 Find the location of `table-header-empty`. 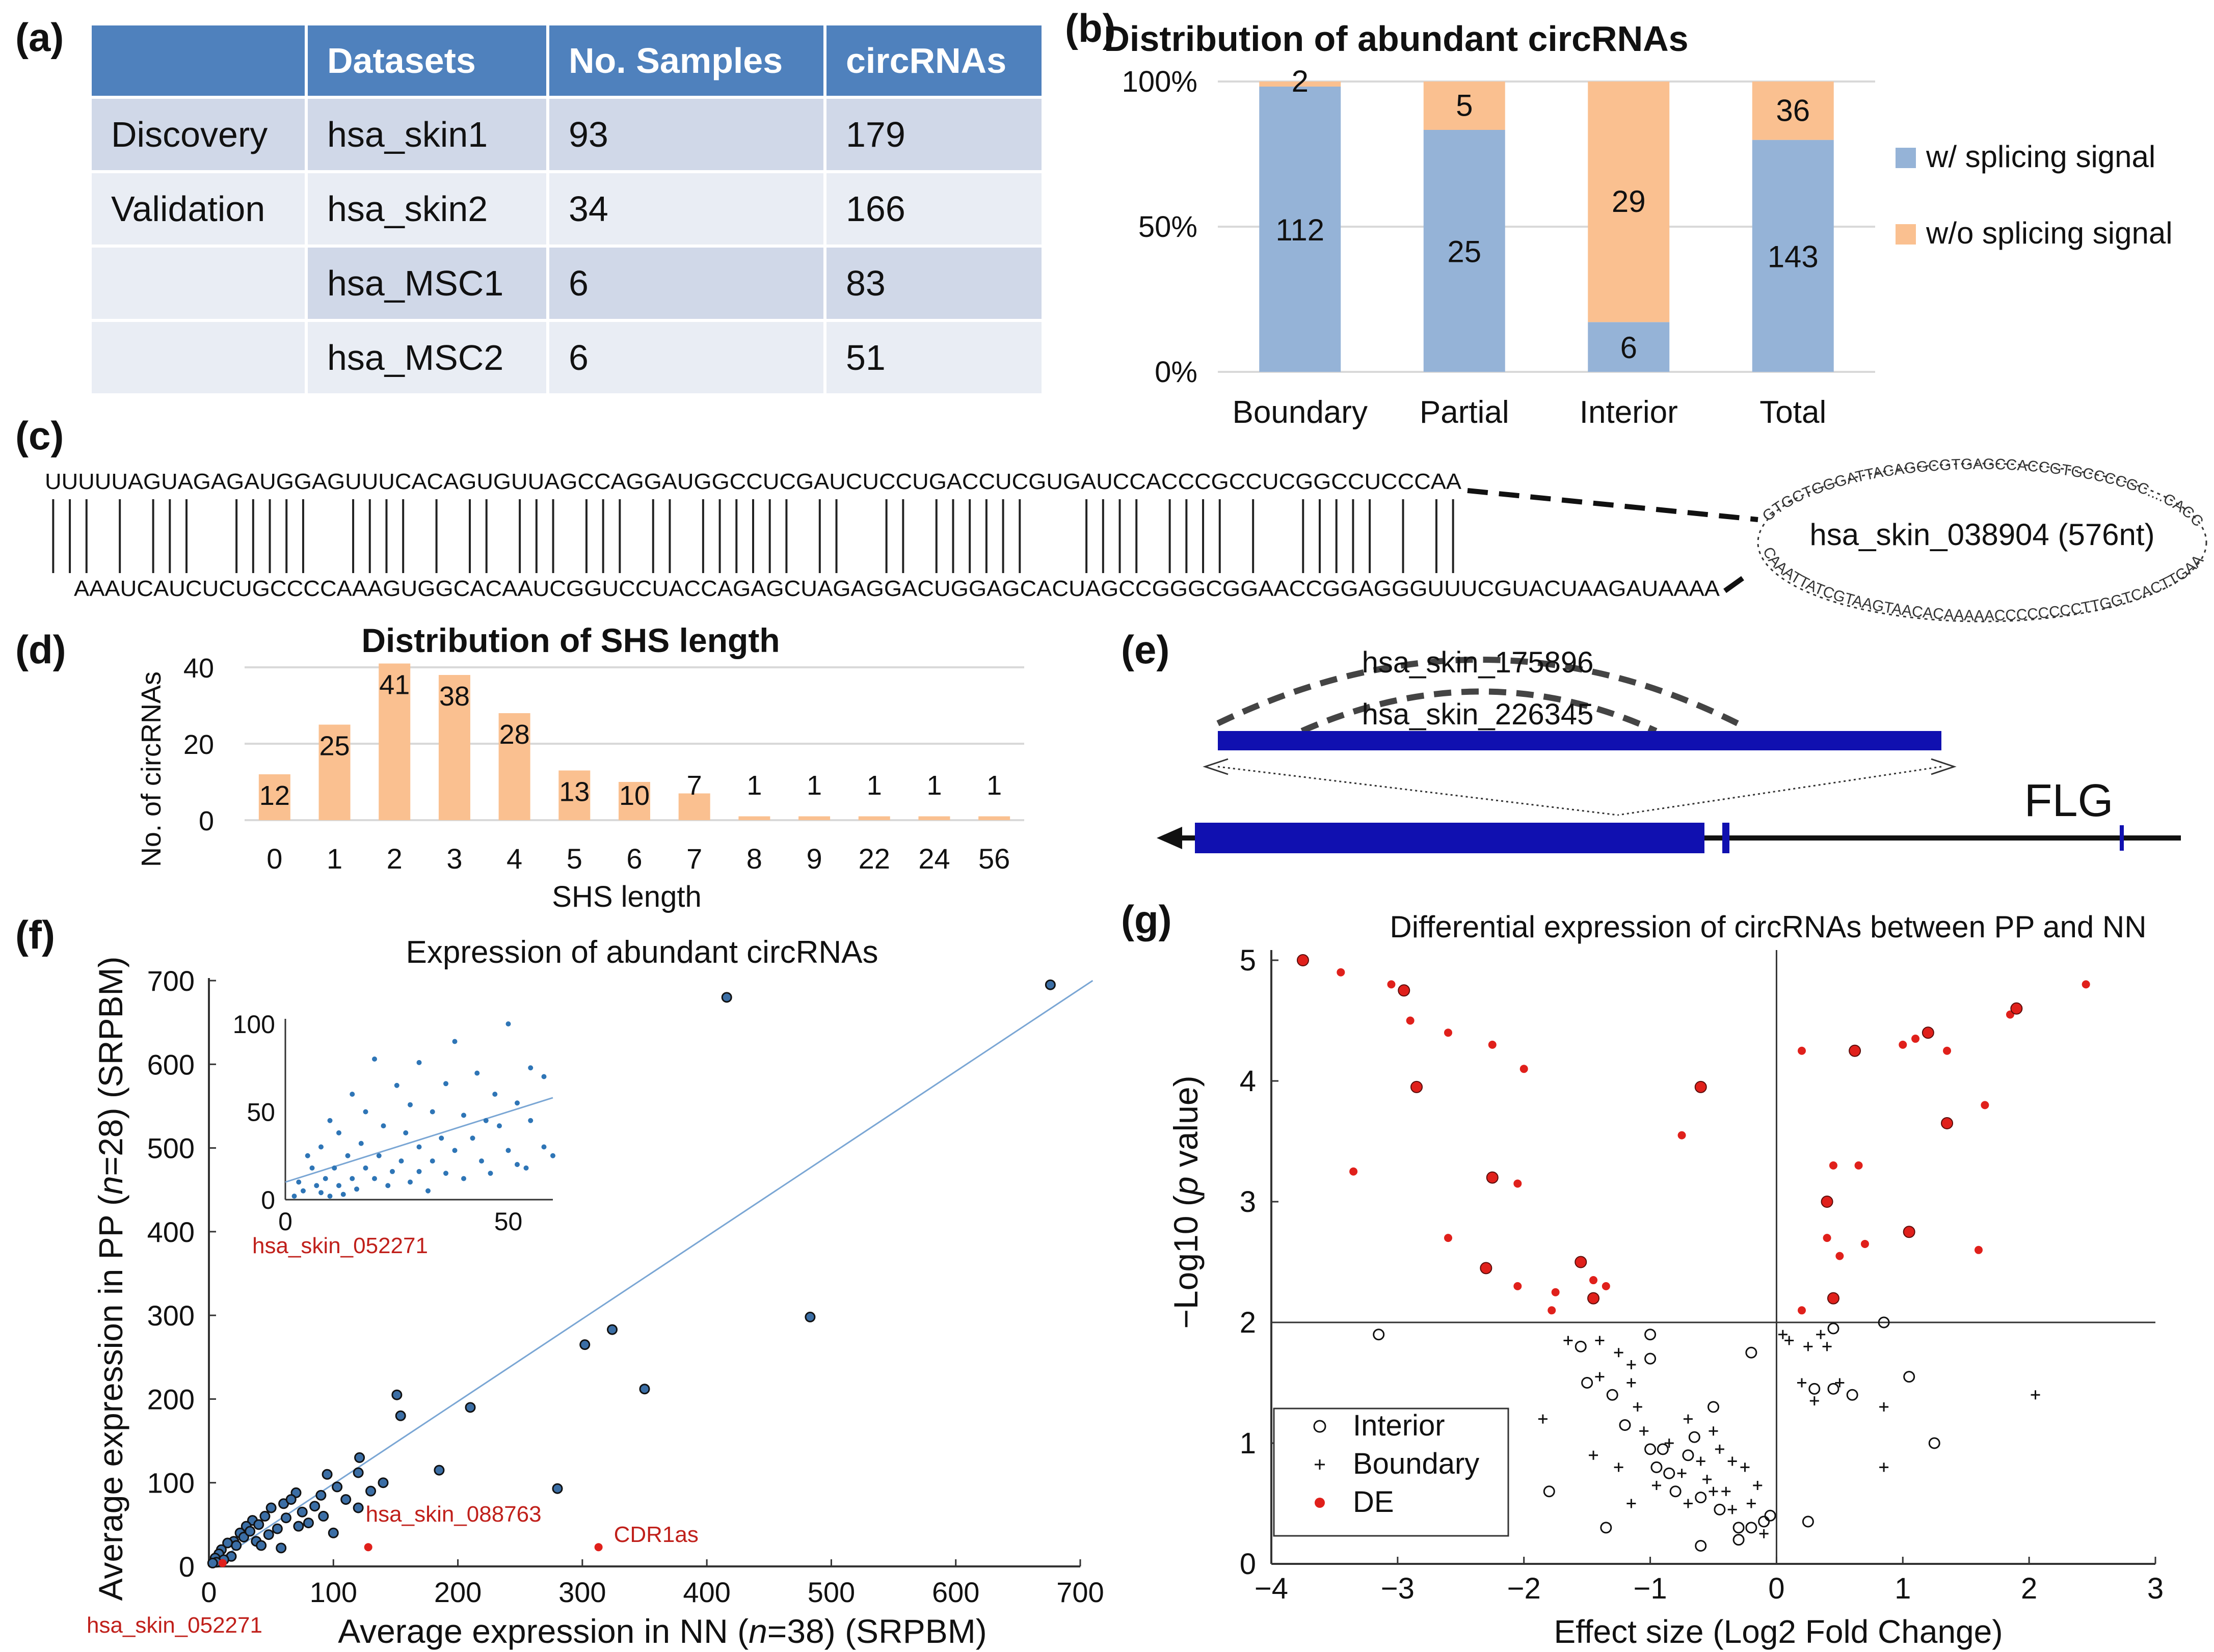

table-header-empty is located at coordinates (200, 62).